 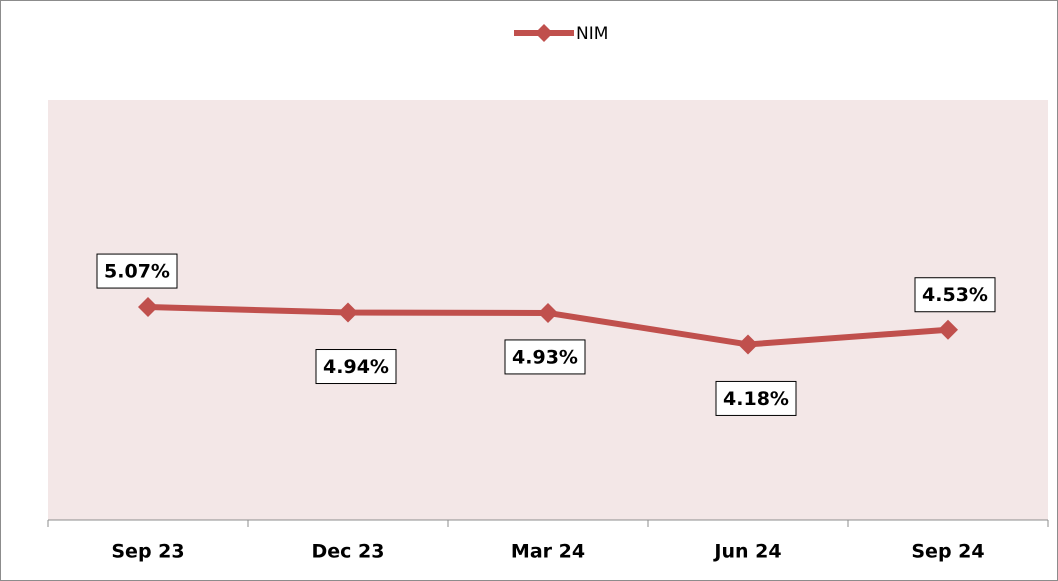 I want to click on data-label: 4.93%, so click(x=545, y=357).